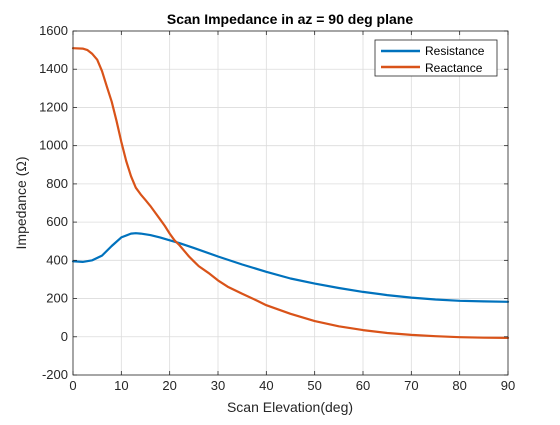 The image size is (560, 425). What do you see at coordinates (411, 385) in the screenshot?
I see `x-tick-label: 70` at bounding box center [411, 385].